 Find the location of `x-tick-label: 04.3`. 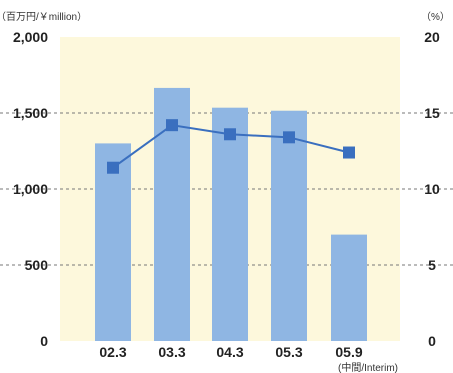

x-tick-label: 04.3 is located at coordinates (229, 352).